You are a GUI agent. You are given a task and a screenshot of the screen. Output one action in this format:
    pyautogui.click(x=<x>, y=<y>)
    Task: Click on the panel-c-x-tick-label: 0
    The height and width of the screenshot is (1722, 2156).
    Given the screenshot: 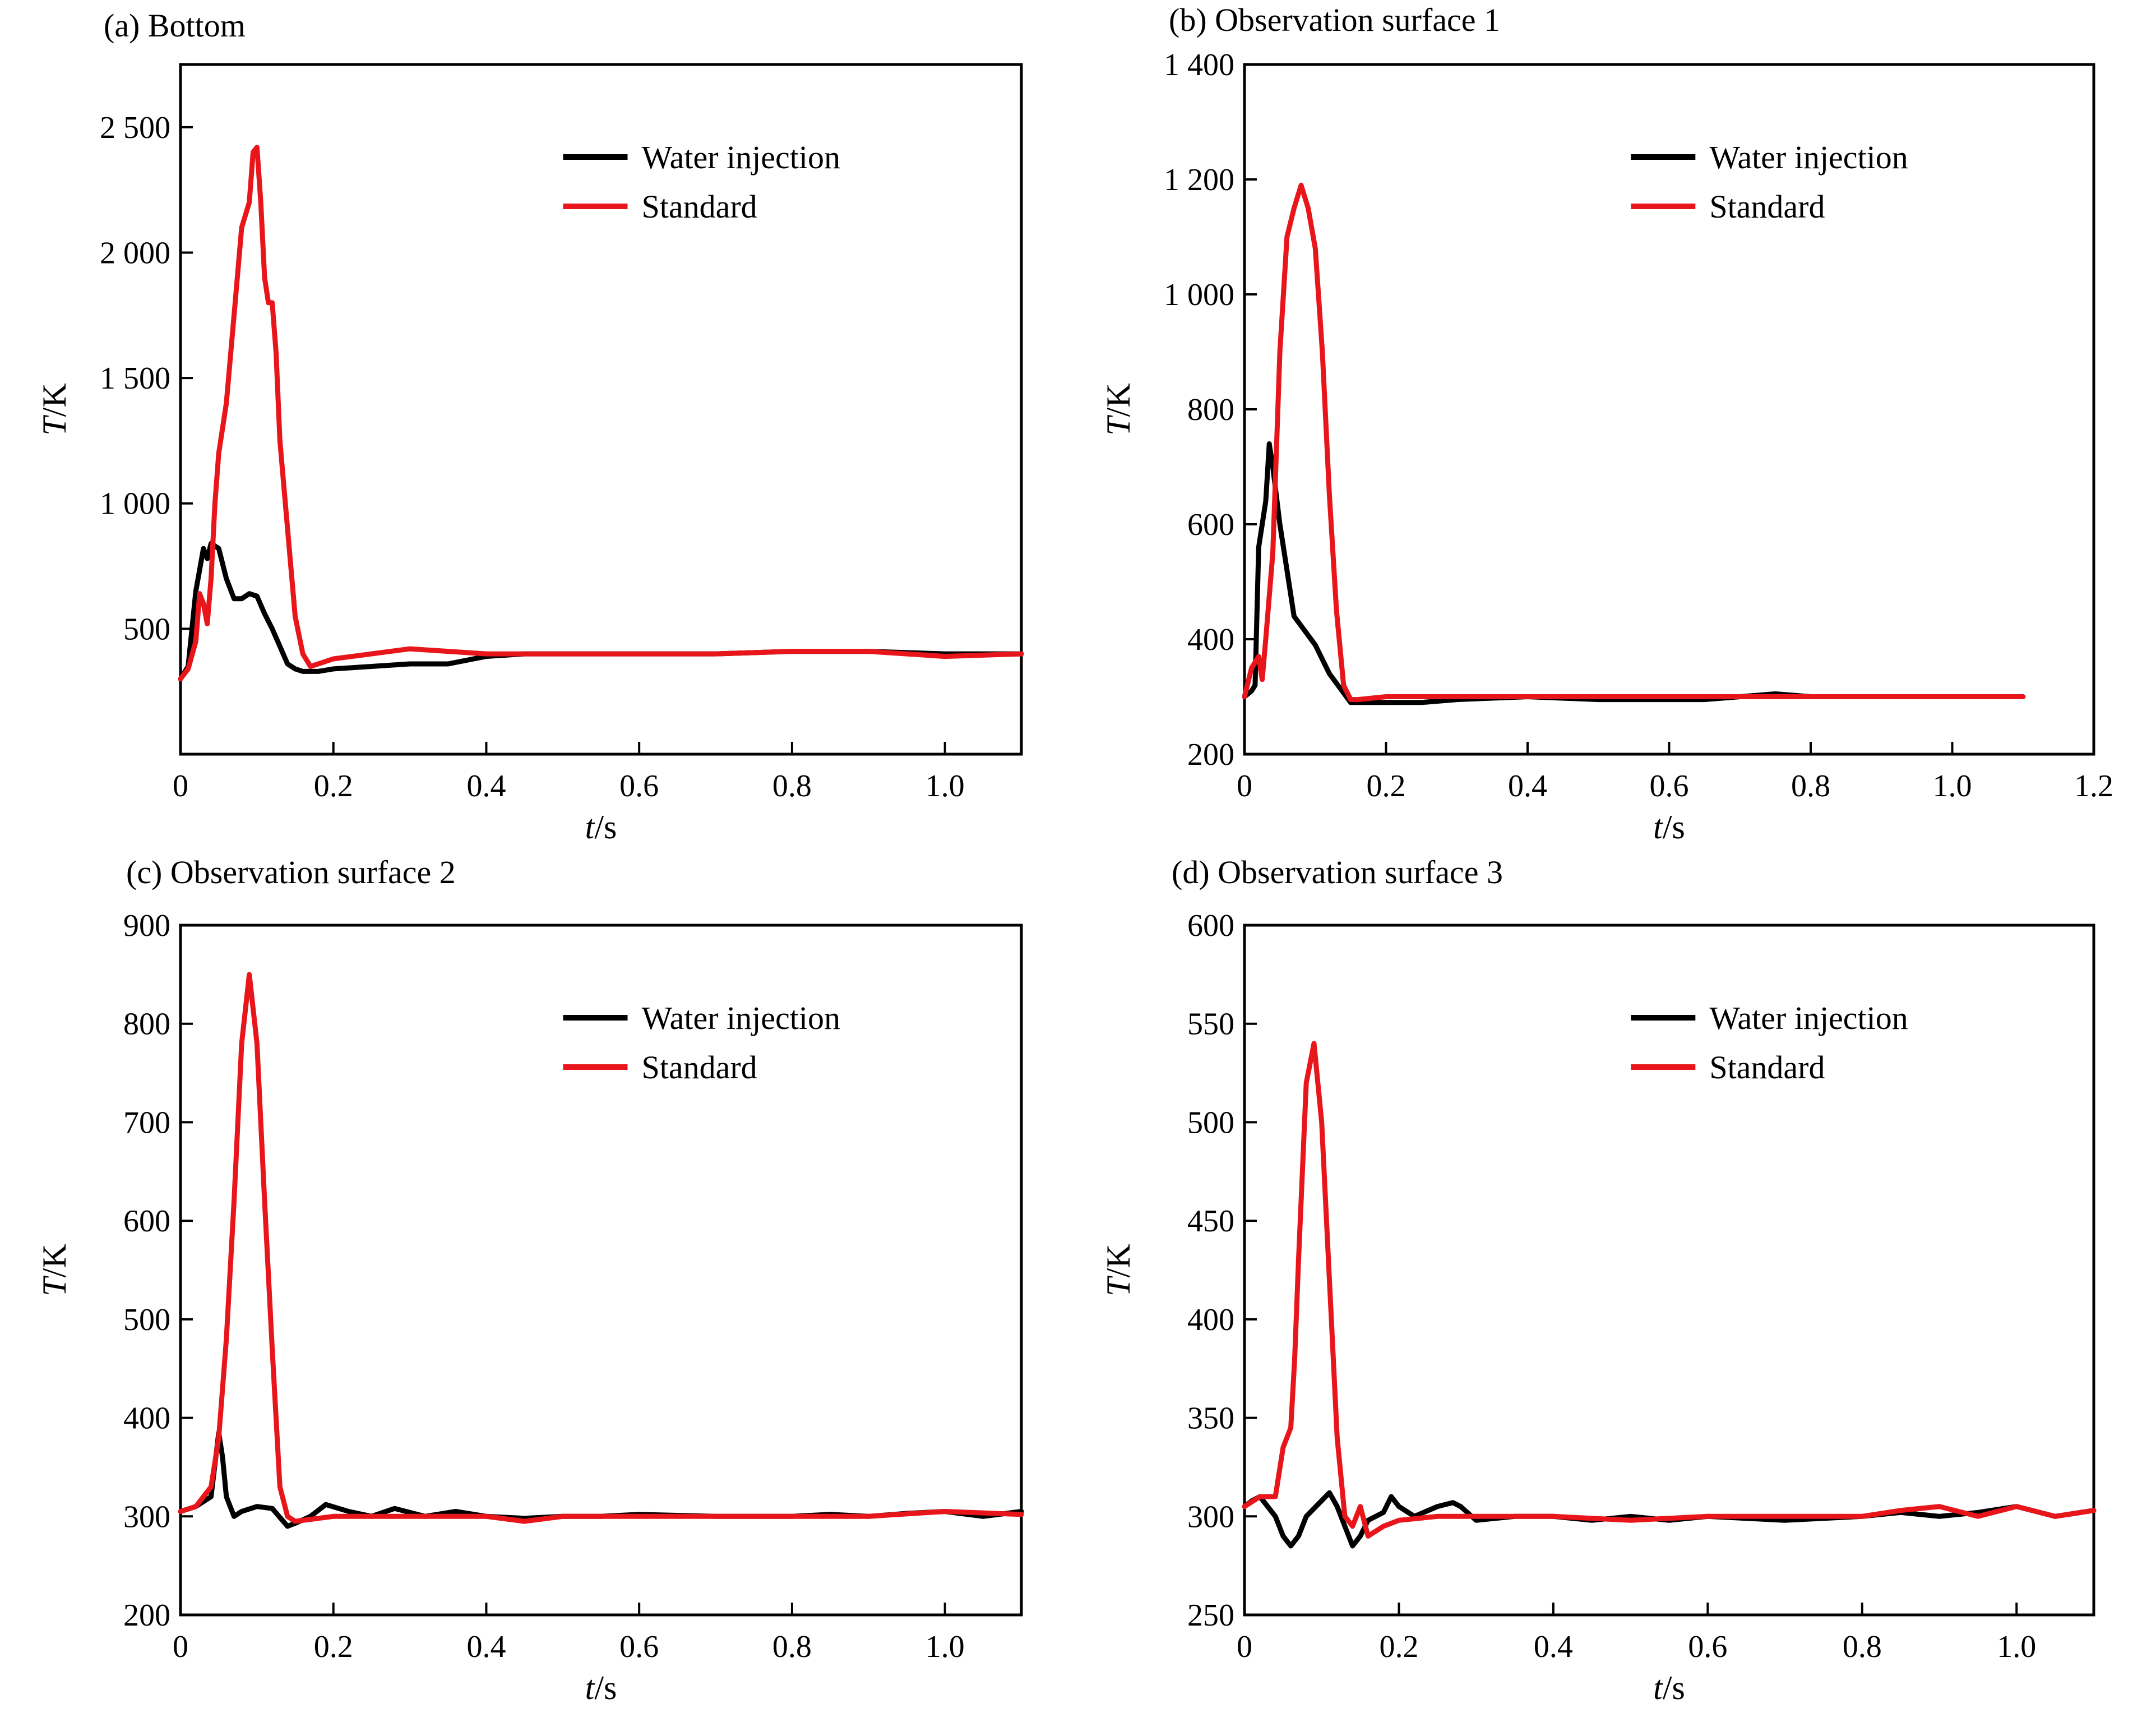 What is the action you would take?
    pyautogui.click(x=180, y=1646)
    